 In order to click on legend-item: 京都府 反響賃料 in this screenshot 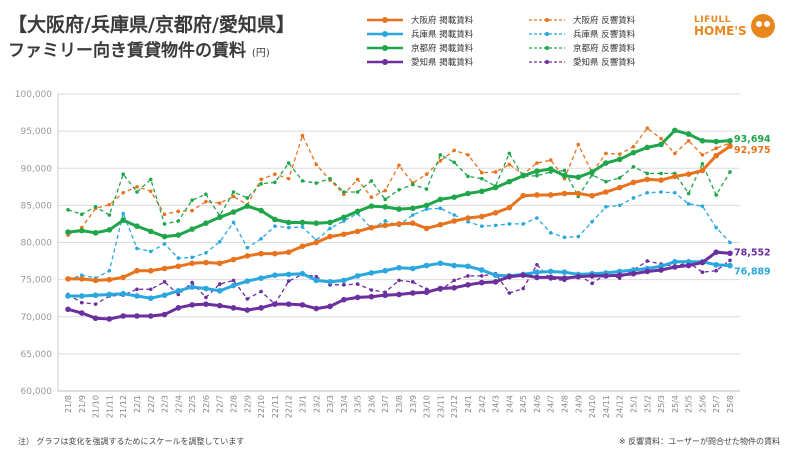, I will do `click(581, 48)`.